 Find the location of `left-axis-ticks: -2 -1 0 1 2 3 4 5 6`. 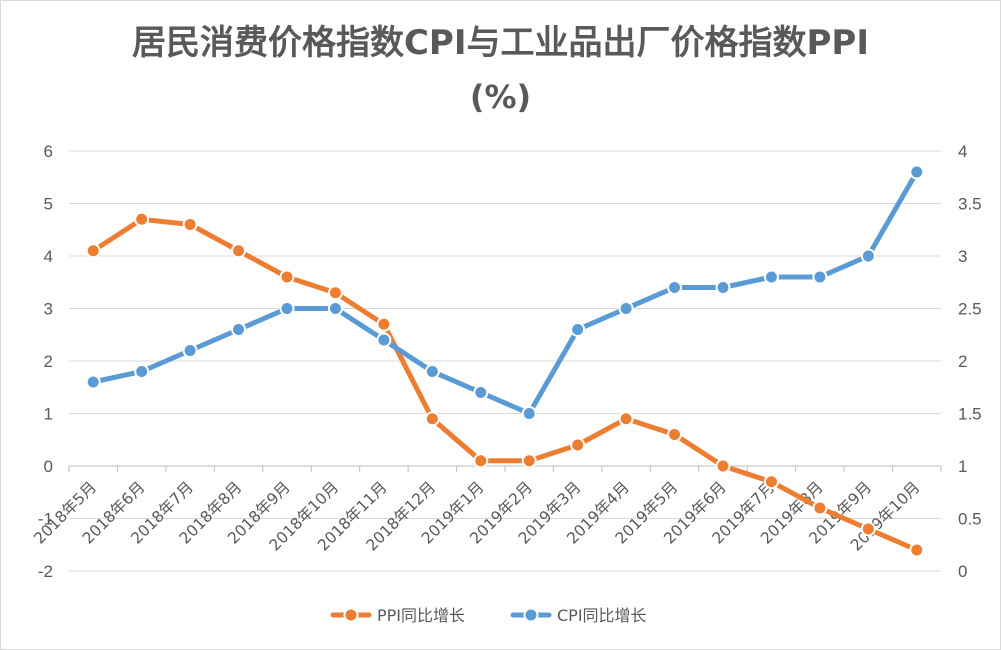

left-axis-ticks: -2 -1 0 1 2 3 4 5 6 is located at coordinates (45, 361).